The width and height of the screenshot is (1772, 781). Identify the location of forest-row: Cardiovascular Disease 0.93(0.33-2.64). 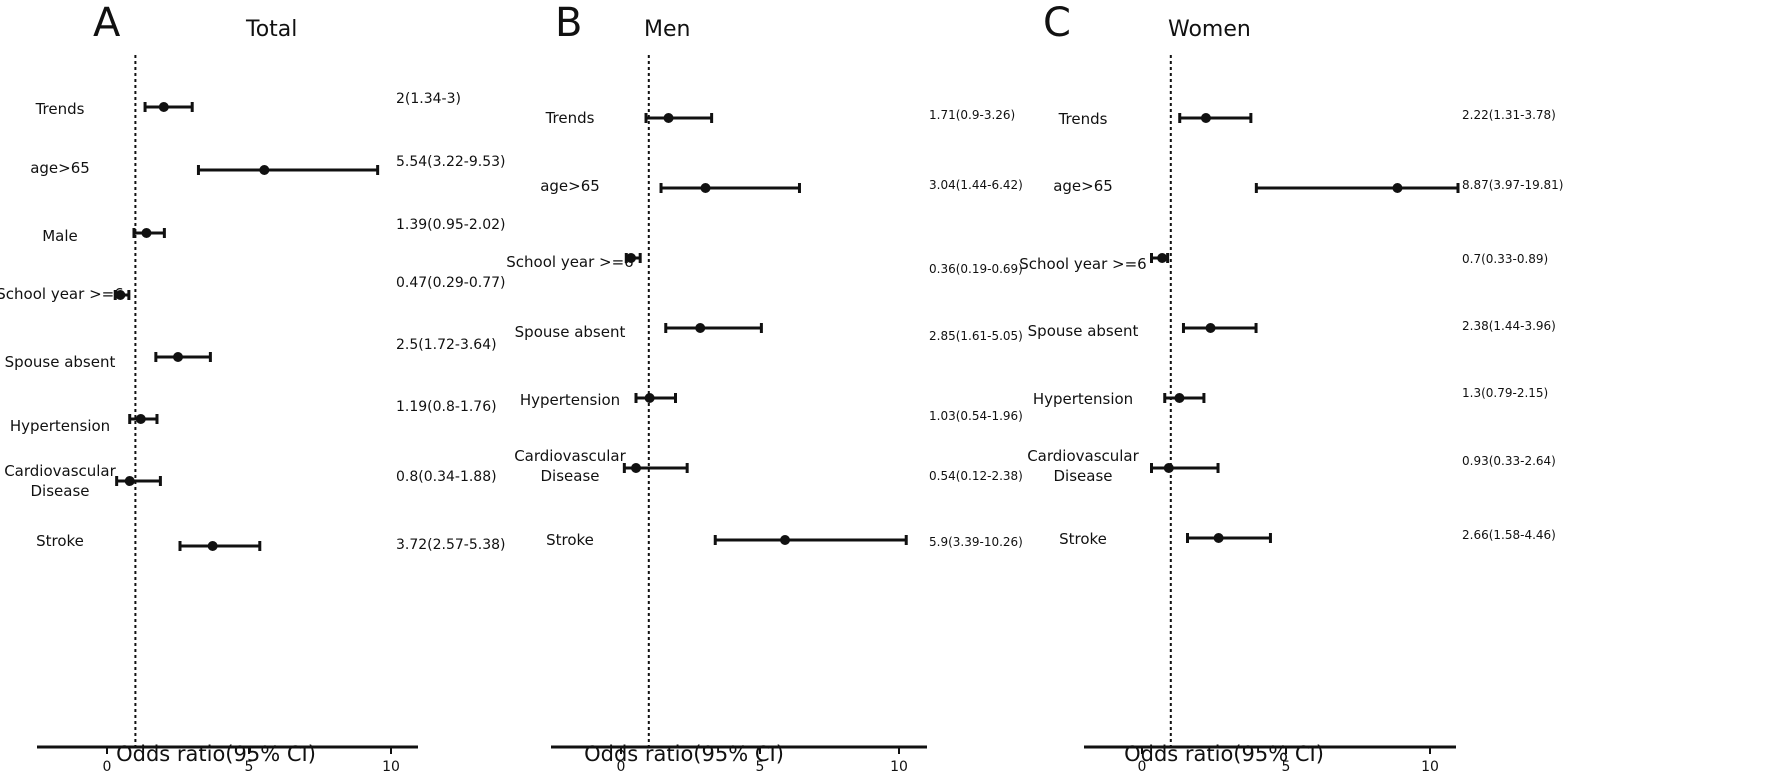
(1291, 466).